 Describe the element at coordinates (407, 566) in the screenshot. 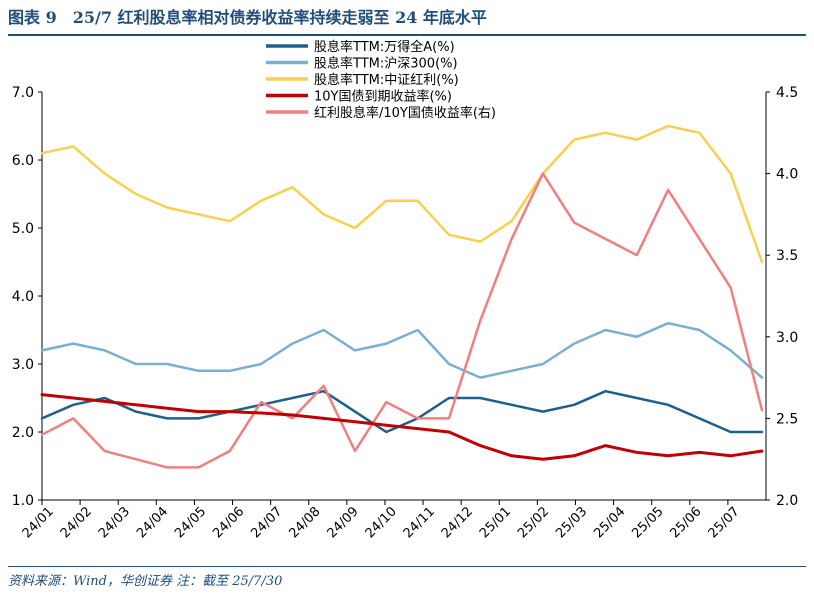

I see `source-rule` at that location.